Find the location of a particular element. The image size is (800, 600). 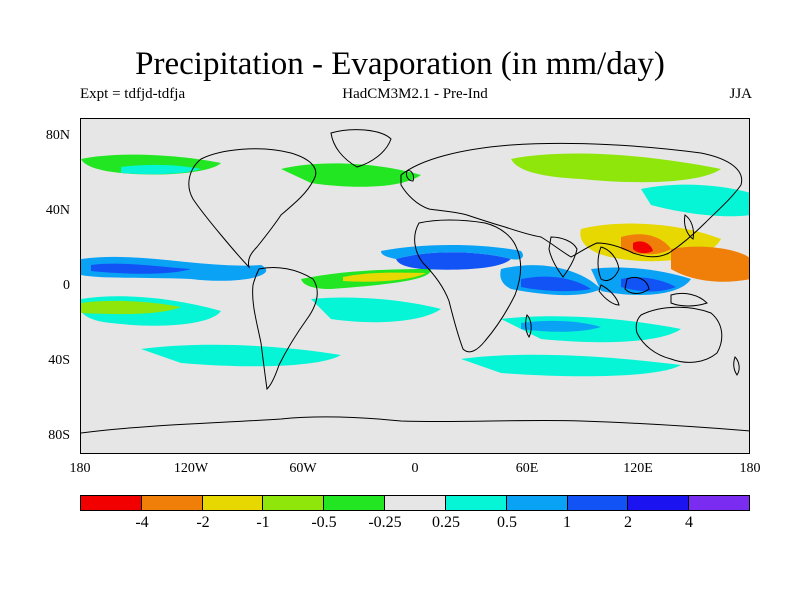

lon-label: 60E is located at coordinates (527, 468).